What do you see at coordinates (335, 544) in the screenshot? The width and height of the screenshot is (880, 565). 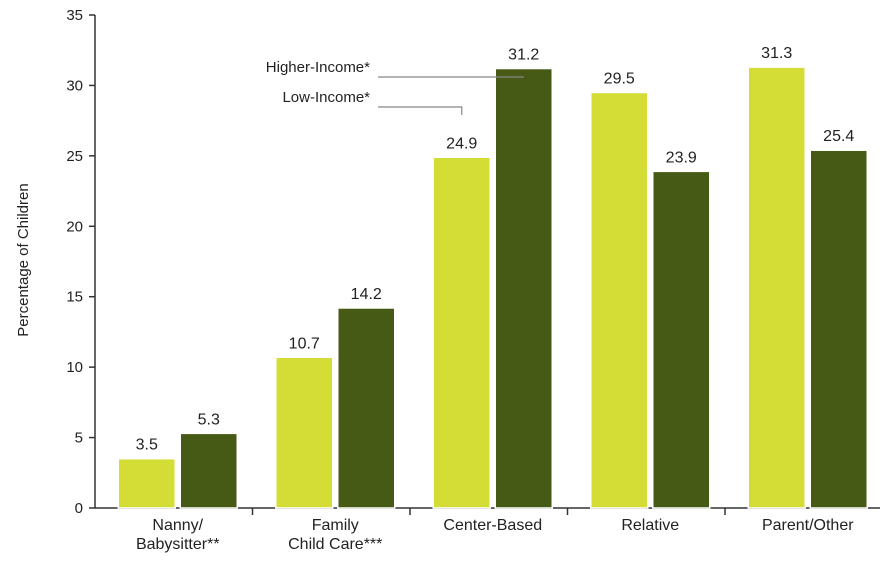 I see `x-category-label: Child Care***` at bounding box center [335, 544].